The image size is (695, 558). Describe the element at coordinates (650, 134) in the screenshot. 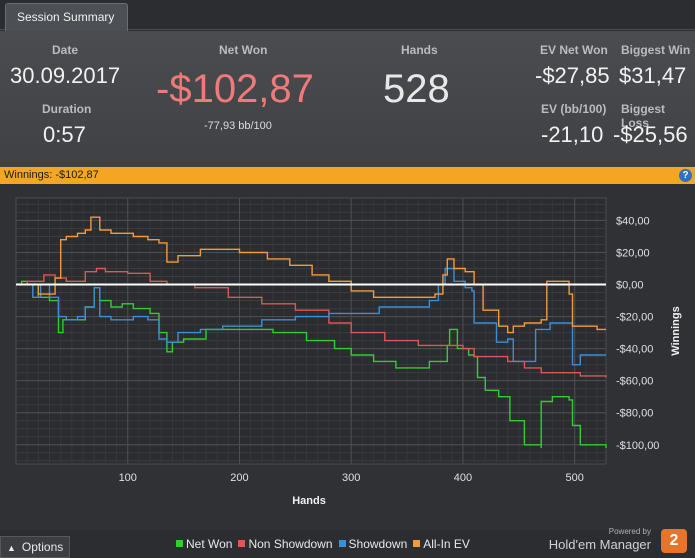

I see `biggest-loss-value: -$25,56` at that location.